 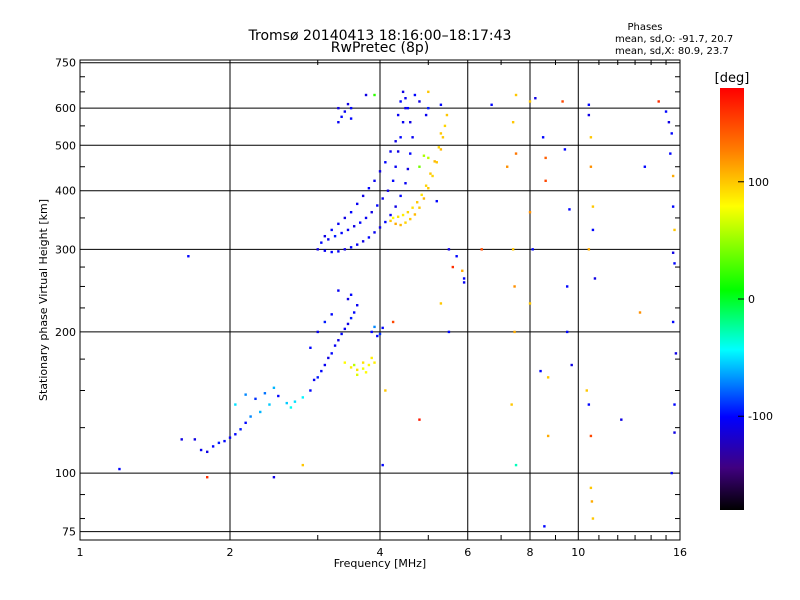 What do you see at coordinates (732, 78) in the screenshot?
I see `colorbar-label: [deg]` at bounding box center [732, 78].